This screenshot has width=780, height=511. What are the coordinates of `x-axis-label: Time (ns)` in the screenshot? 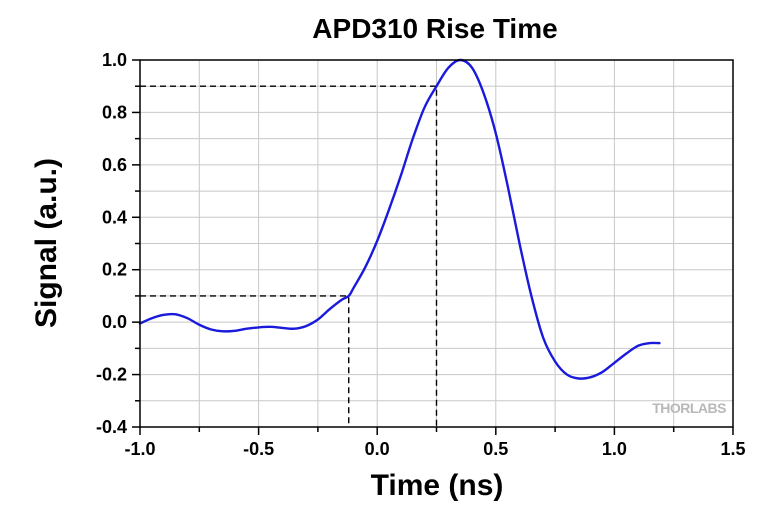 It's located at (437, 485).